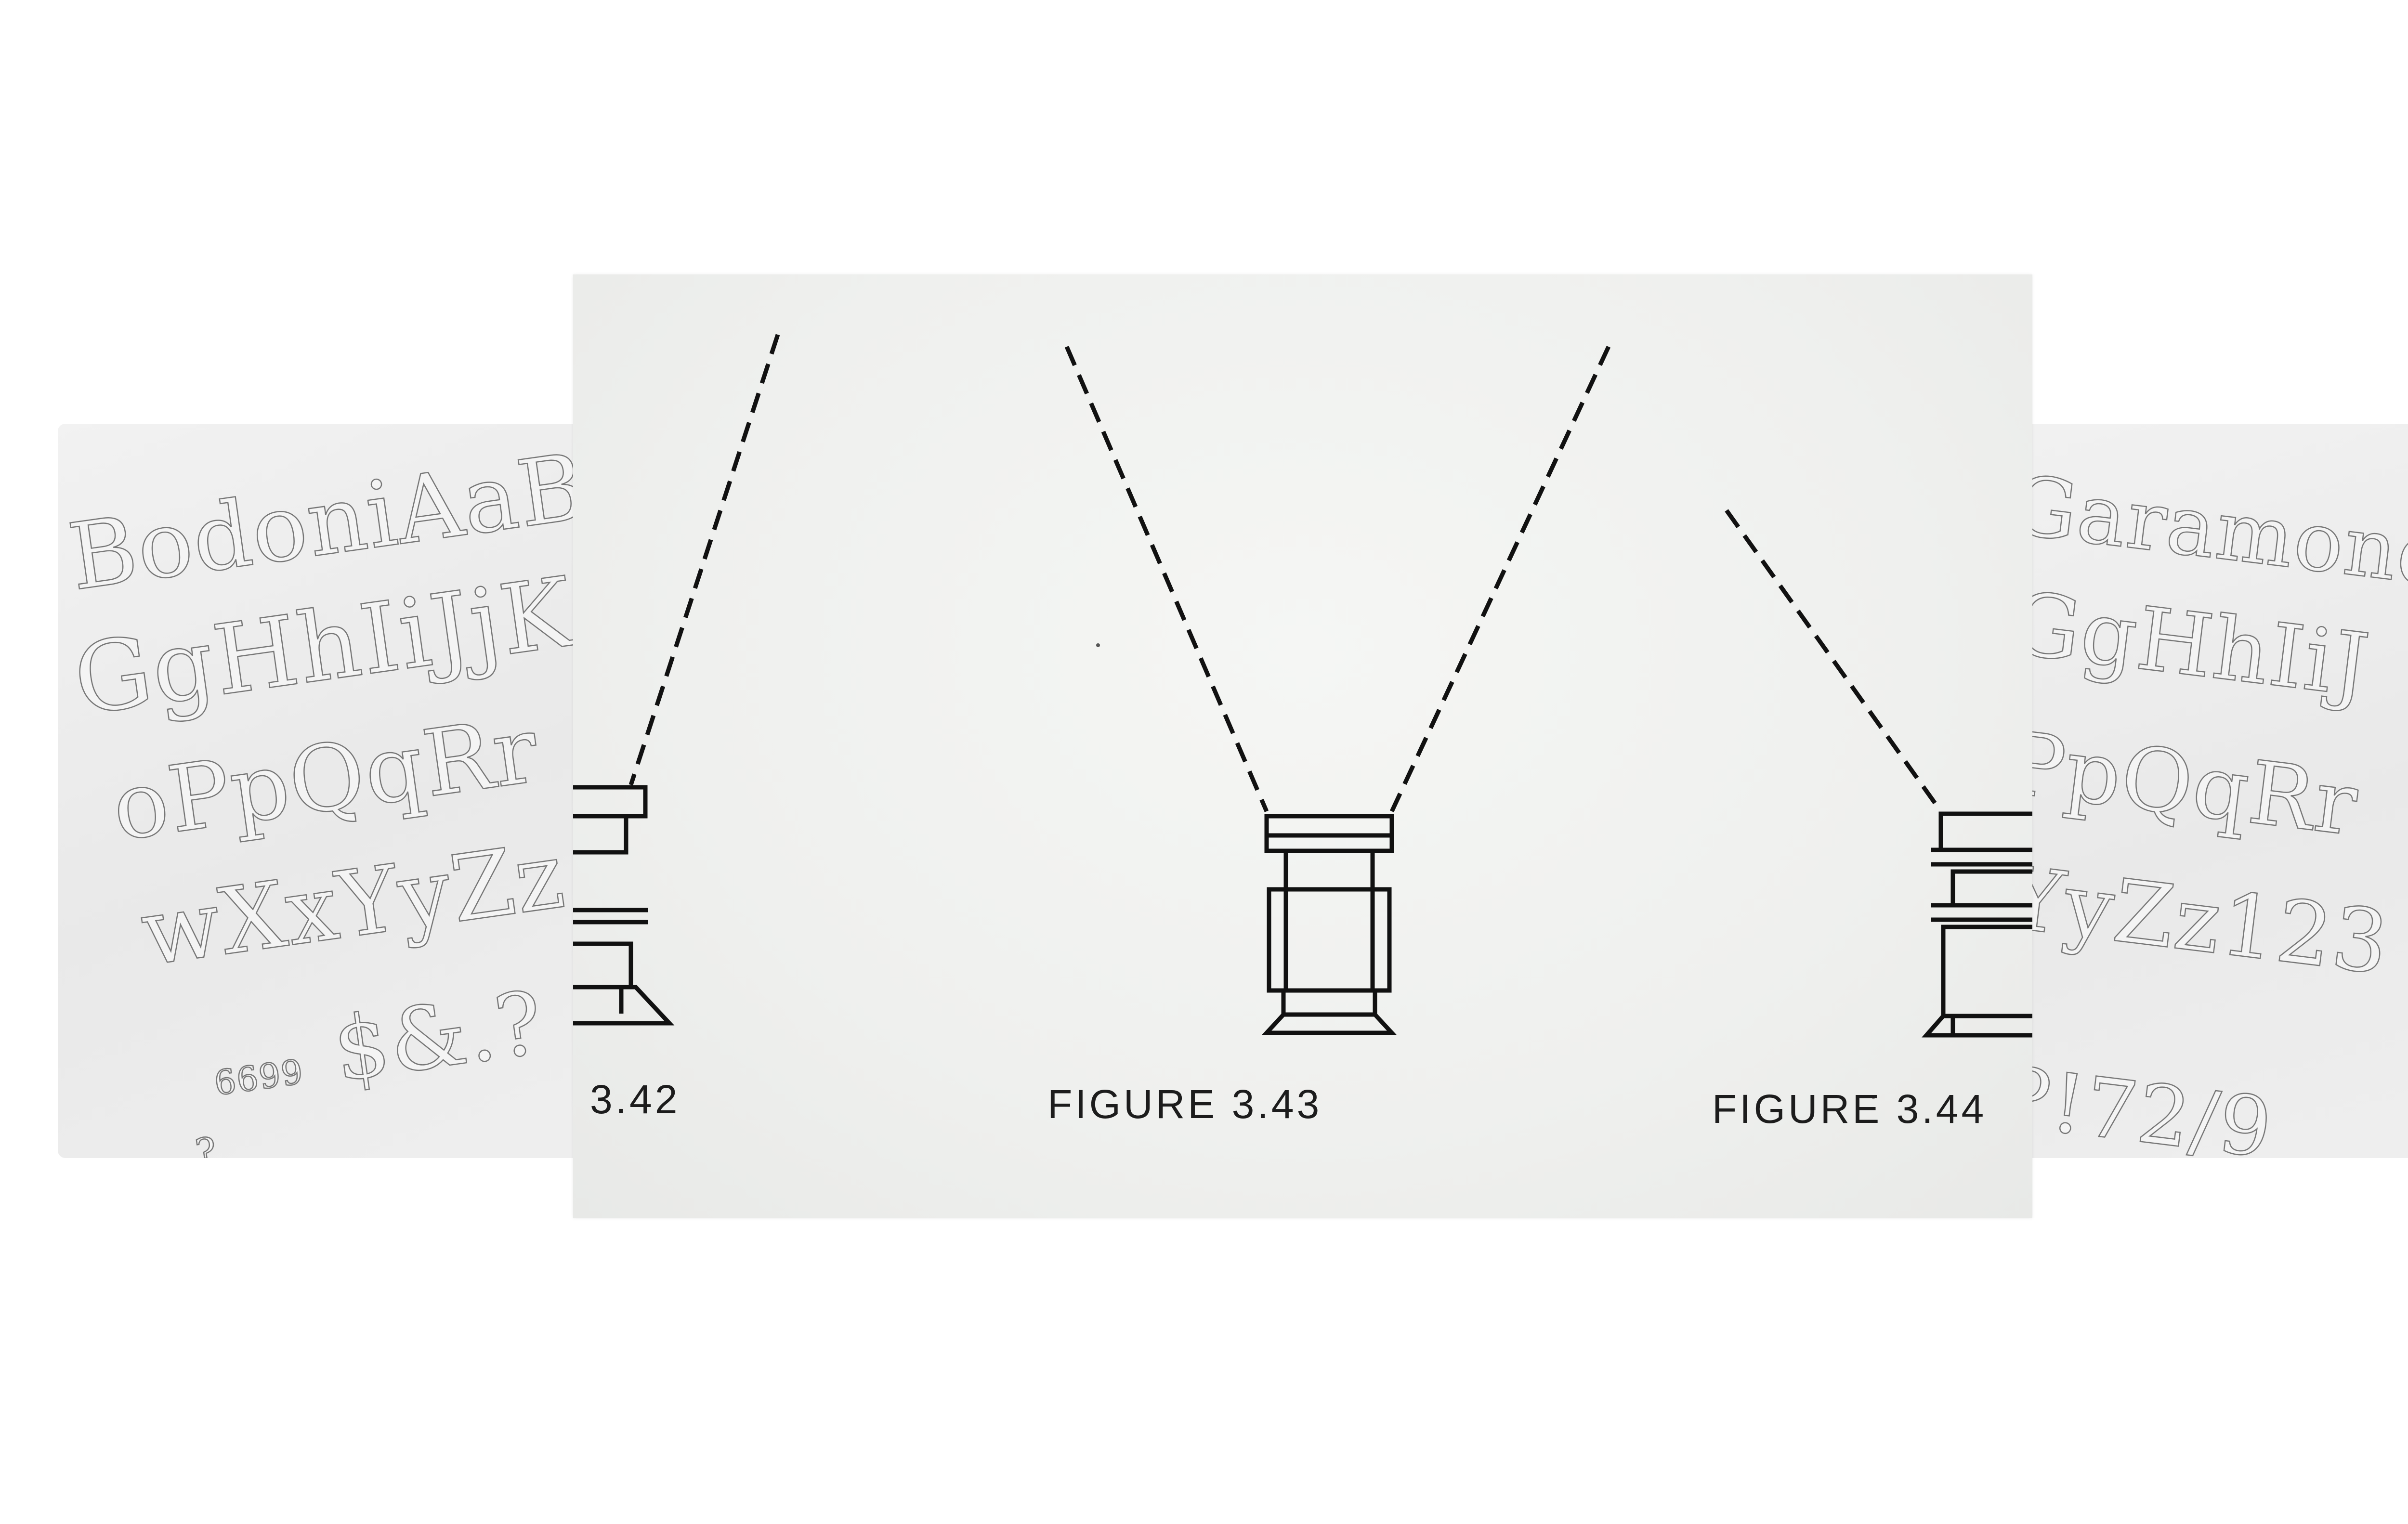 This screenshot has height=1524, width=2408. What do you see at coordinates (1166, 579) in the screenshot?
I see `sightline-dashed-left` at bounding box center [1166, 579].